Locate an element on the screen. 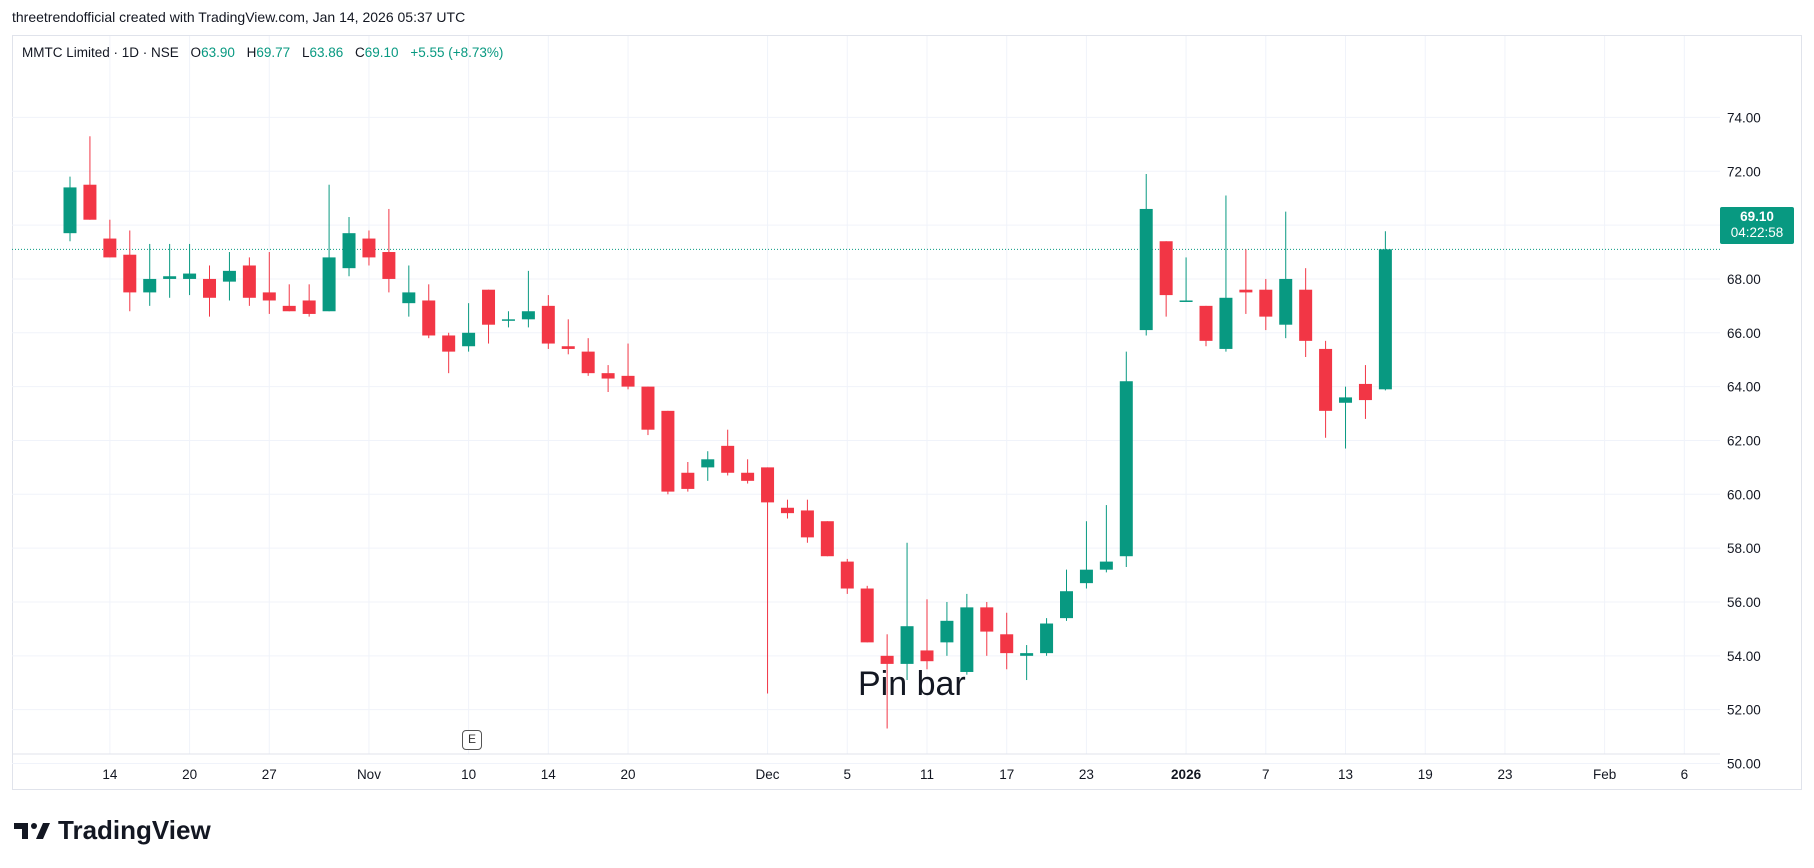 The image size is (1814, 868). last-price-tag: 69.10 04:22:58 is located at coordinates (1757, 225).